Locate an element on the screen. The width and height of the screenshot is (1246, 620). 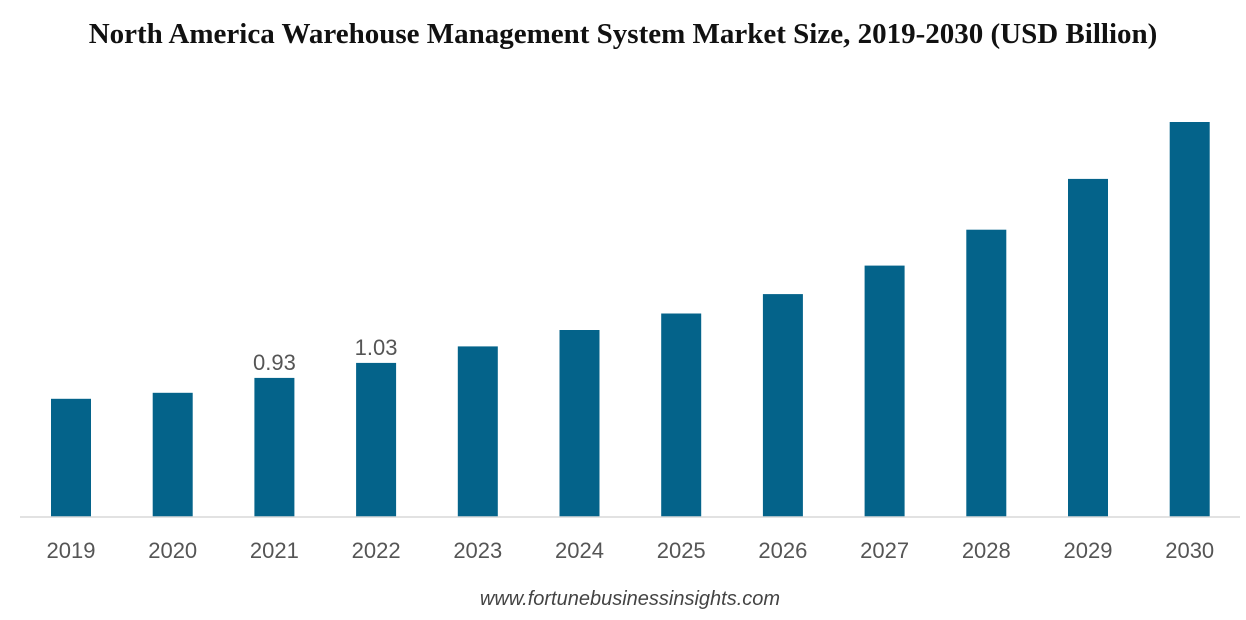
x-tick-label: 2028 is located at coordinates (986, 550).